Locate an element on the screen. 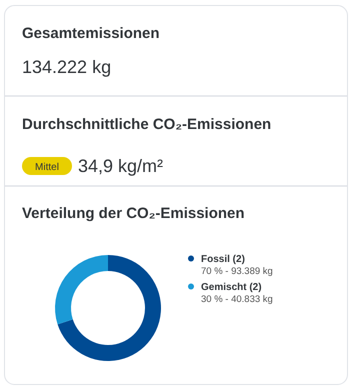  legend-label: Gemischt (2) is located at coordinates (231, 287).